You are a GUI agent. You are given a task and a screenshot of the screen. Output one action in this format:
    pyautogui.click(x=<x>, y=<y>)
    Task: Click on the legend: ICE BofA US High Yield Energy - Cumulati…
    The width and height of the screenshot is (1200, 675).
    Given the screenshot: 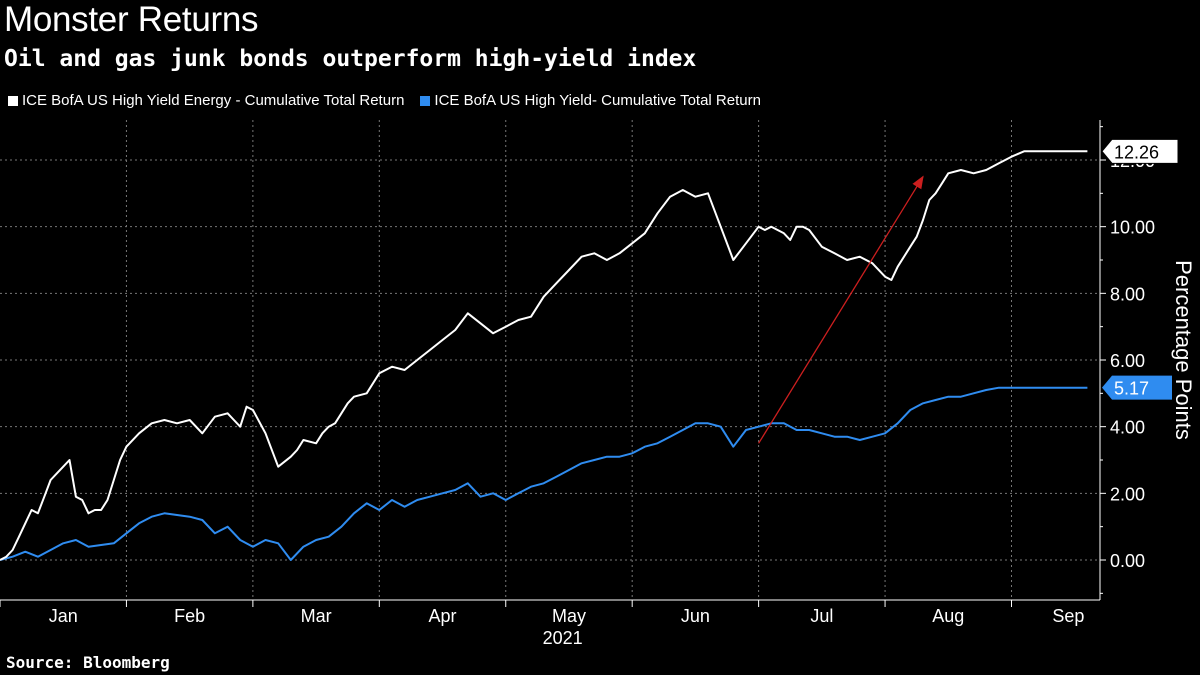 What is the action you would take?
    pyautogui.click(x=384, y=100)
    